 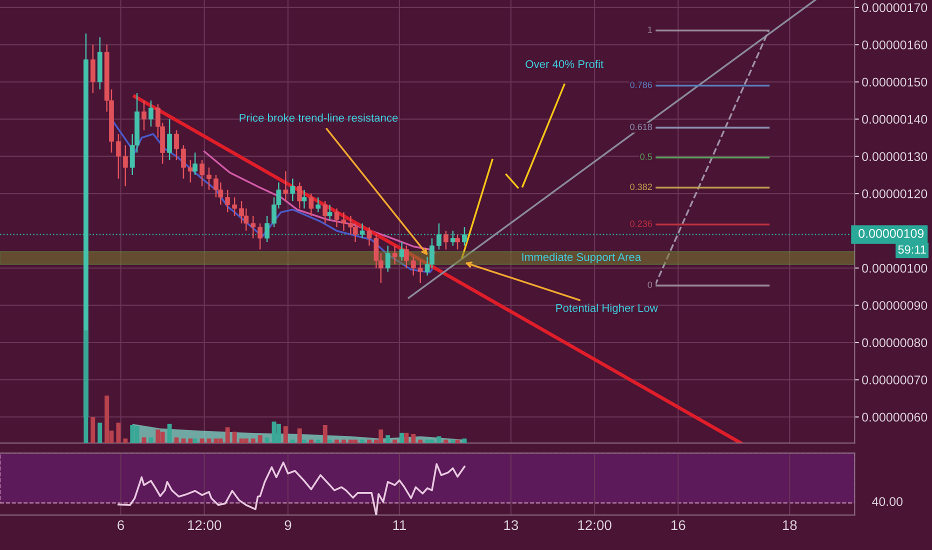 I want to click on series-label: 0.618, so click(x=641, y=127).